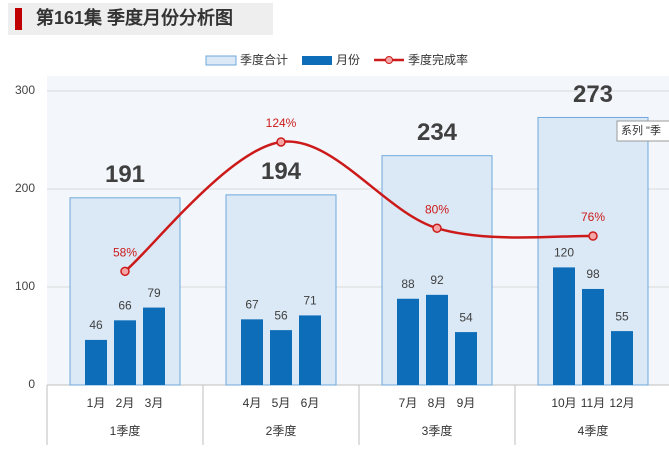 This screenshot has width=669, height=453. Describe the element at coordinates (96, 325) in the screenshot. I see `month-label: 46` at that location.